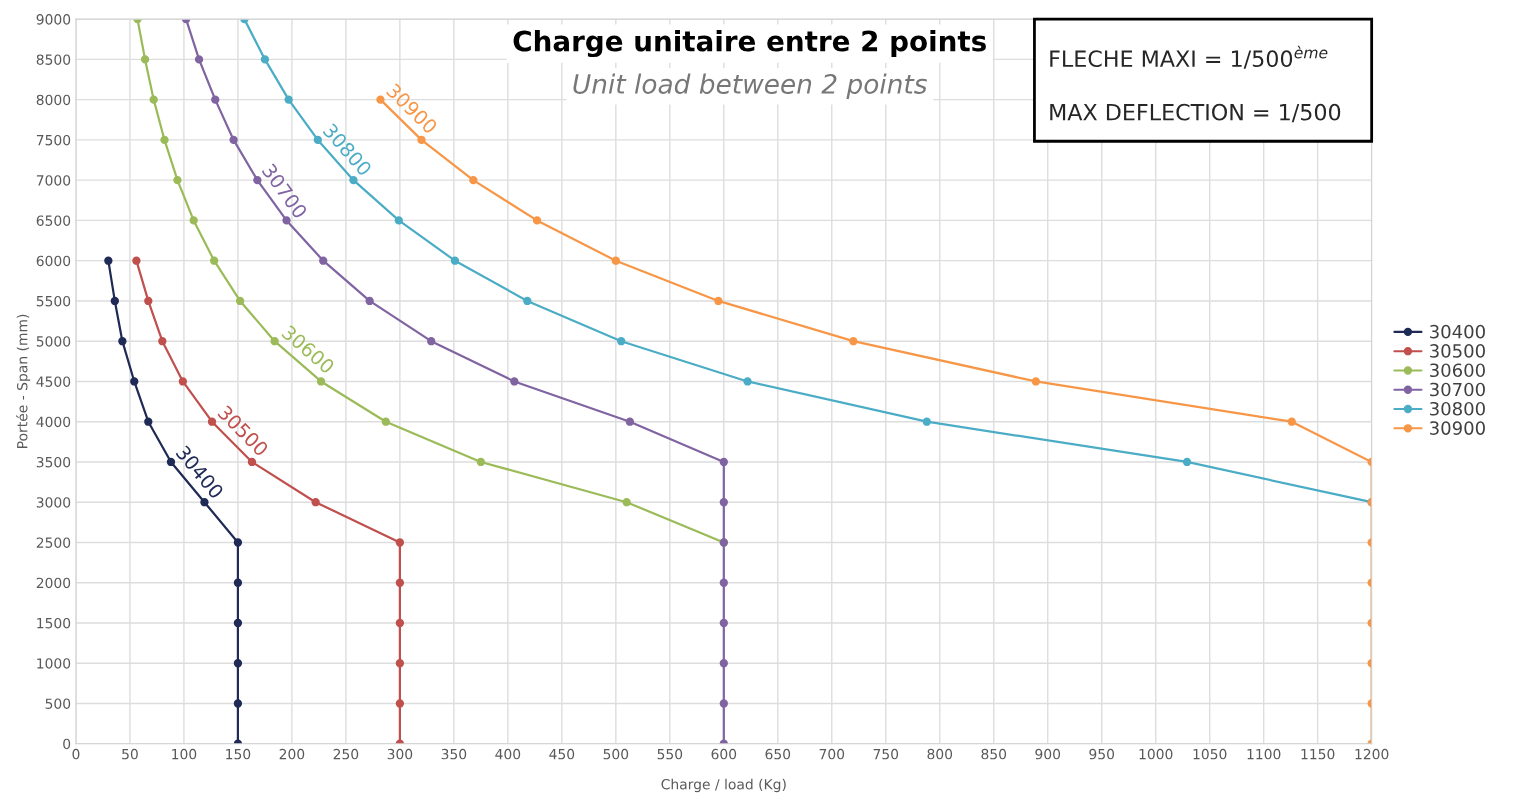 The image size is (1519, 798). Describe the element at coordinates (53, 542) in the screenshot. I see `y-tick-label: 2500` at that location.